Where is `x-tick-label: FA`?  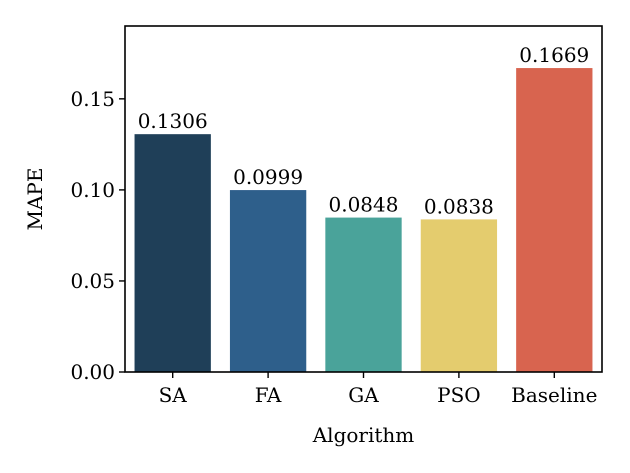
x-tick-label: FA is located at coordinates (268, 395).